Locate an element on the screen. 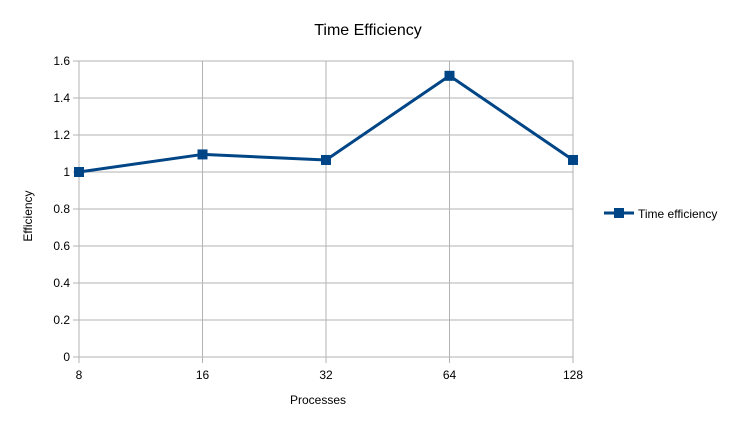 The height and width of the screenshot is (427, 737). y-tick-label: 0.2 is located at coordinates (61, 320).